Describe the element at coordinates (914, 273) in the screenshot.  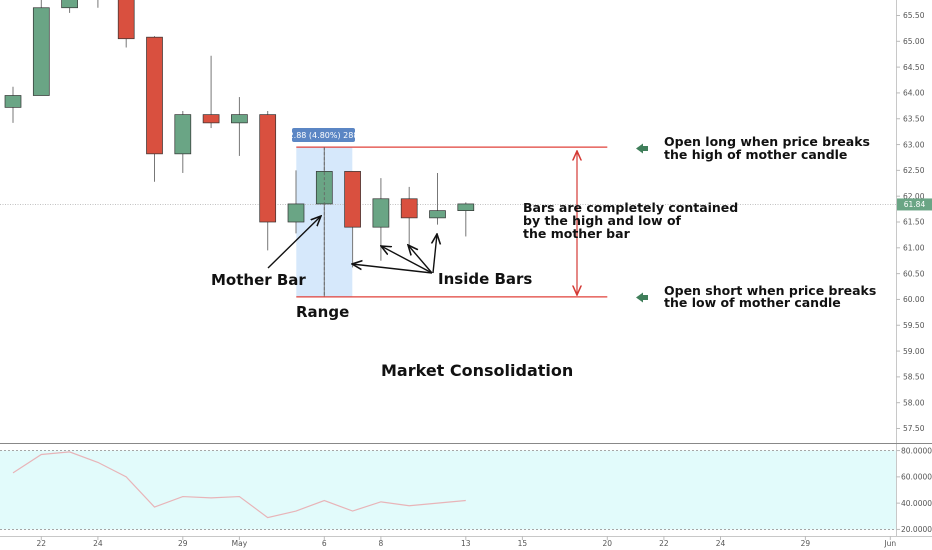
I see `price-tick-label: 60.50` at that location.